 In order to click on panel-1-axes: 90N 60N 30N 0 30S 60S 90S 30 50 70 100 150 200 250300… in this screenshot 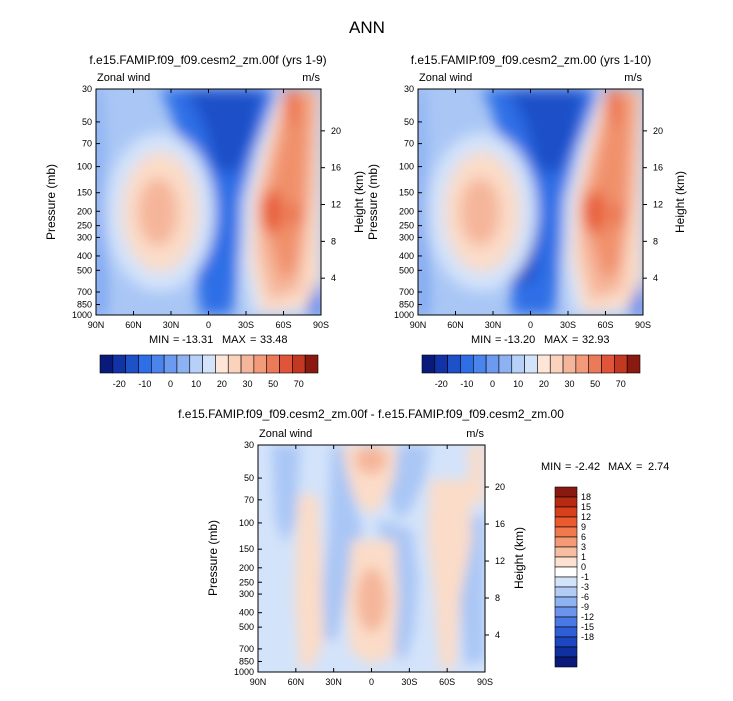, I will do `click(206, 207)`.